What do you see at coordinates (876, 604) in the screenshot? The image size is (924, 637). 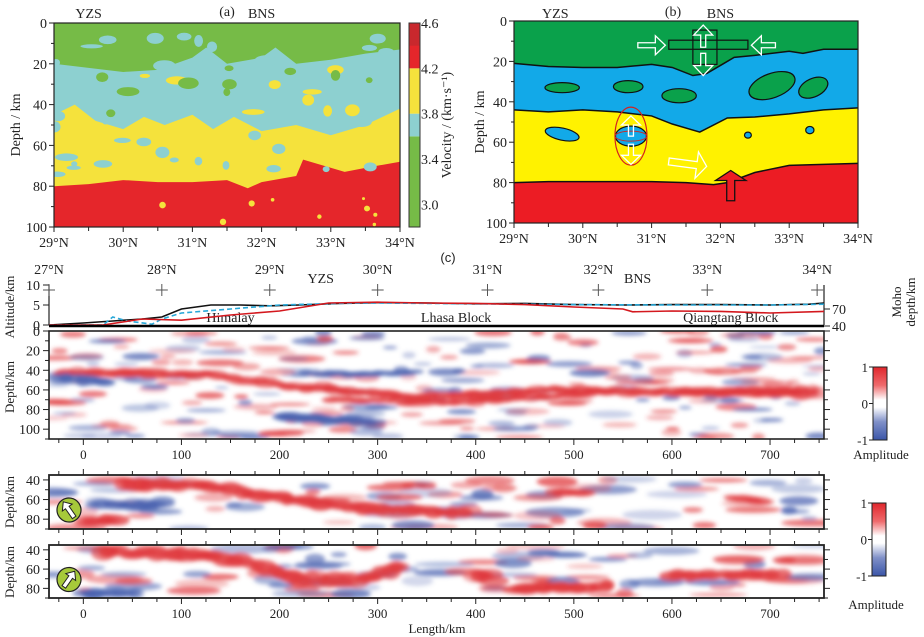 I see `colorbar-e-label: Amplitude` at bounding box center [876, 604].